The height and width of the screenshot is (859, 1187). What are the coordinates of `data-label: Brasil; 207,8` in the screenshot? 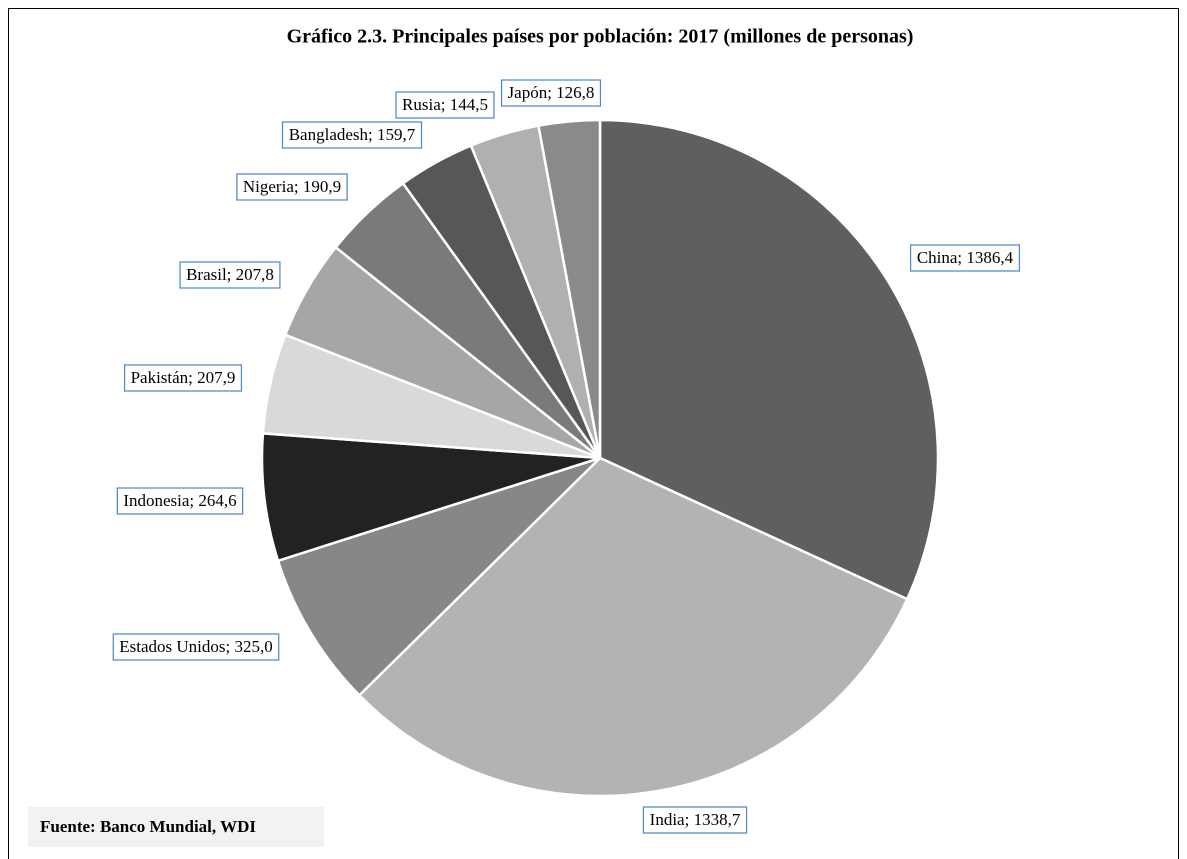 It's located at (230, 274).